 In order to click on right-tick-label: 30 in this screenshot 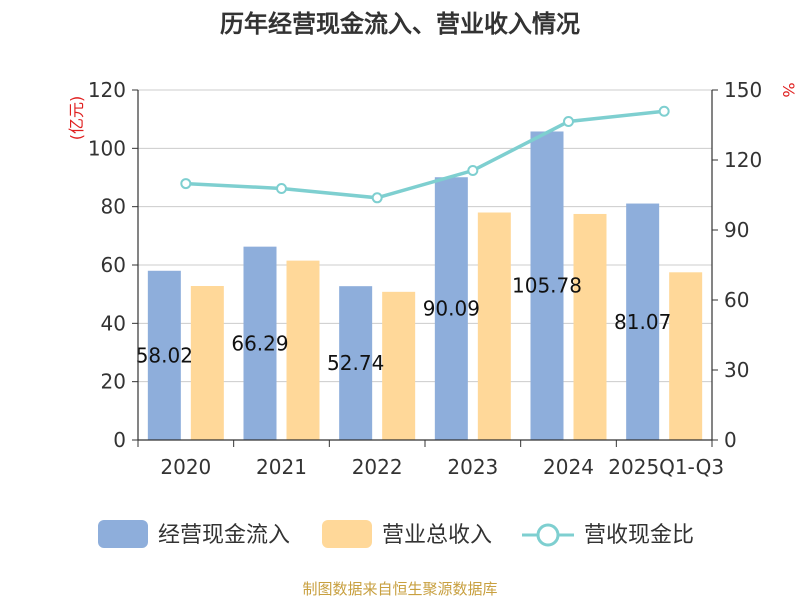, I will do `click(736, 370)`.